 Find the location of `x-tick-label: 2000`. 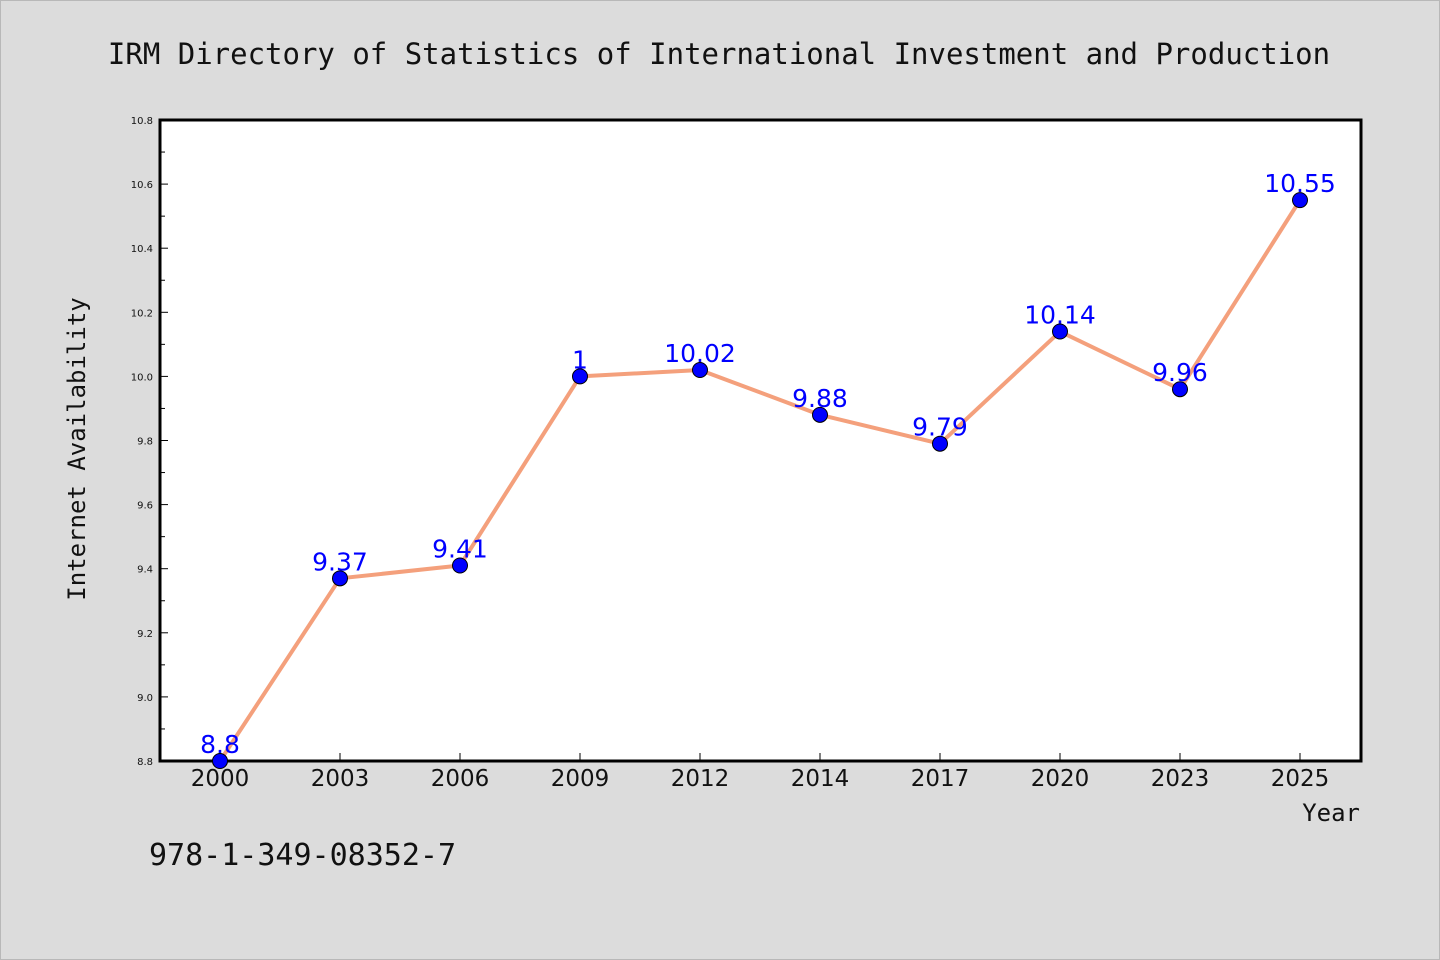

x-tick-label: 2000 is located at coordinates (220, 779).